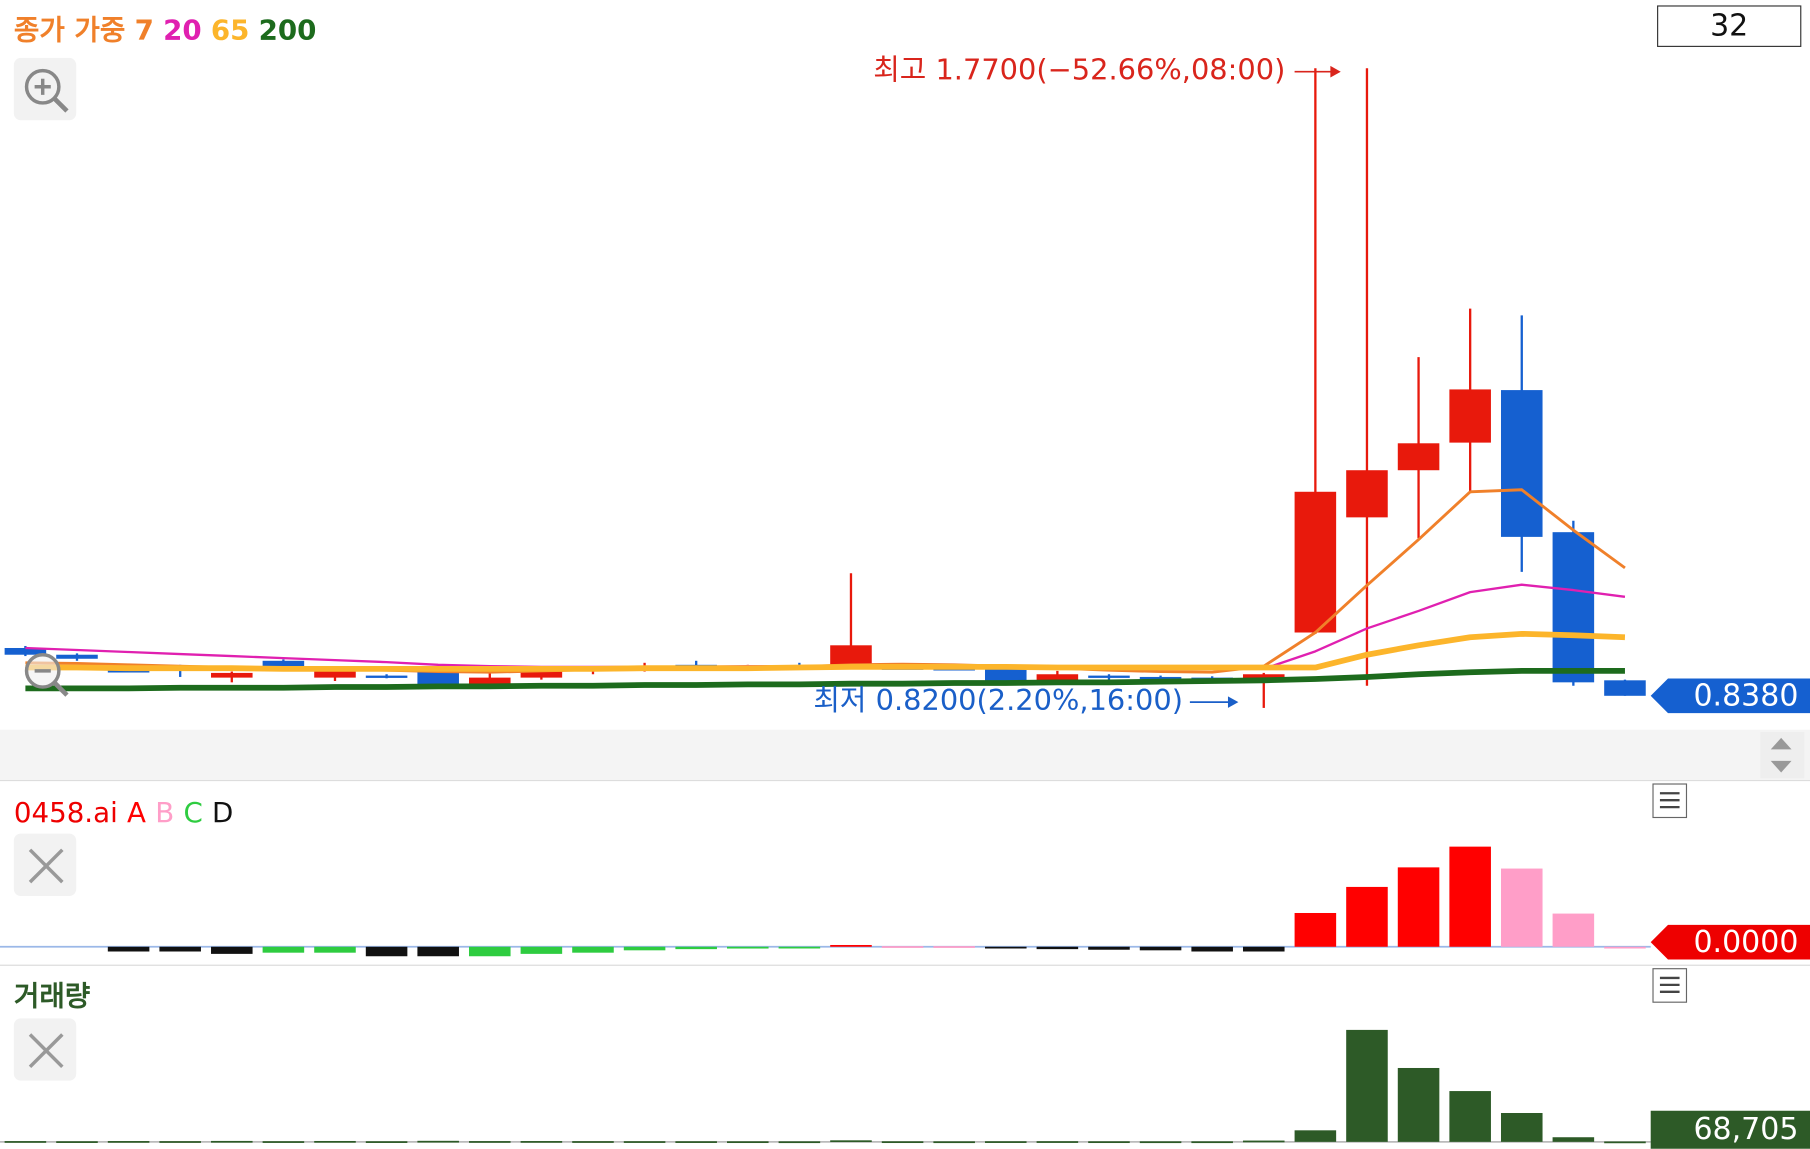 The width and height of the screenshot is (1810, 1149). Describe the element at coordinates (52, 996) in the screenshot. I see `volume-title: 거래량` at that location.